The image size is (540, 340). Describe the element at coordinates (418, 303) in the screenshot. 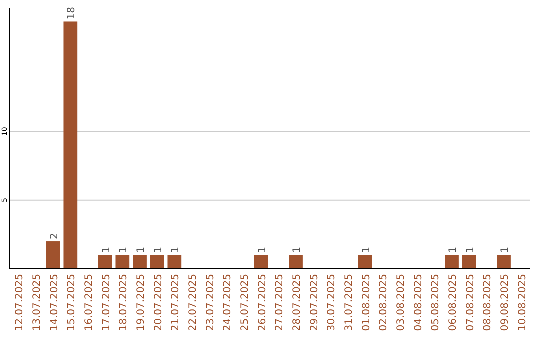

I see `x-tick-label: 04.08.2025` at that location.